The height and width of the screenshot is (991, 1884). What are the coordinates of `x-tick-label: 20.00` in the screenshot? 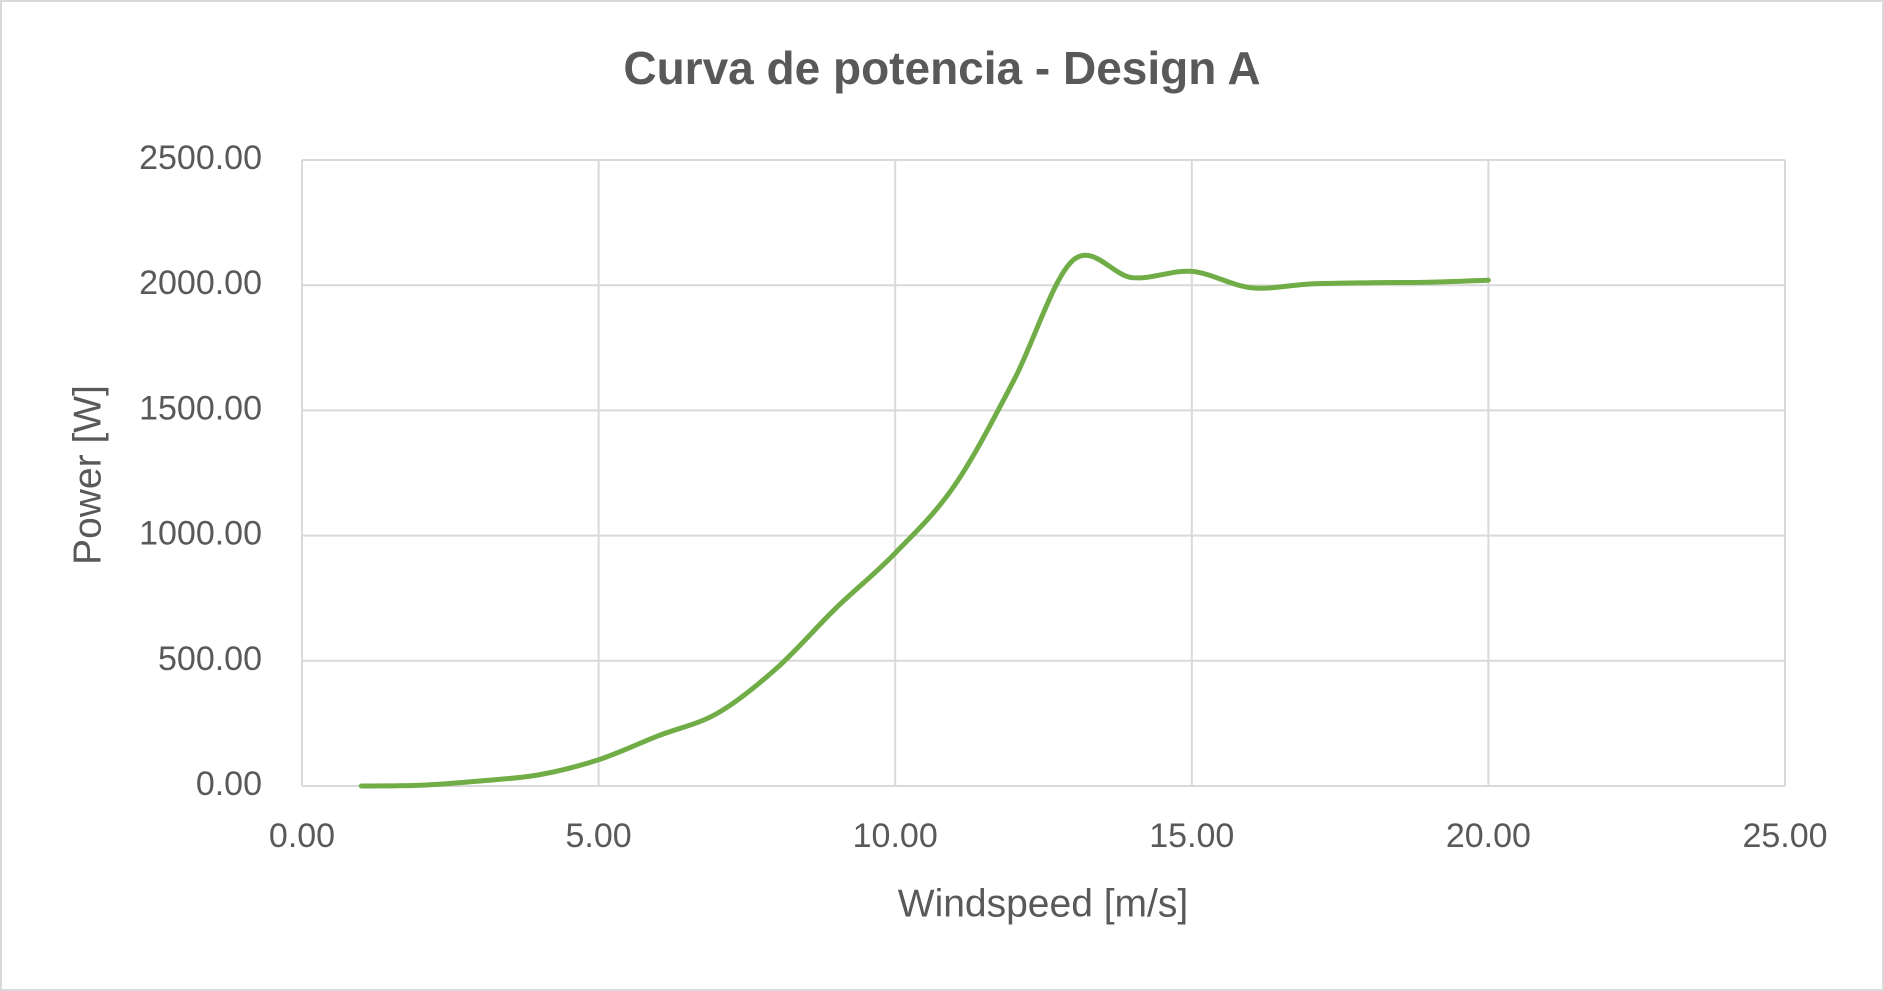 It's located at (1488, 836).